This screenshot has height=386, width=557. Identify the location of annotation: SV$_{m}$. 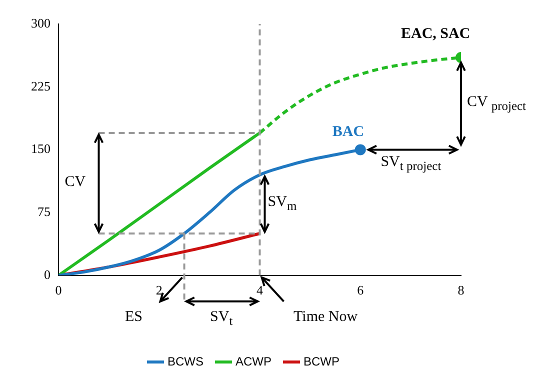
(282, 205).